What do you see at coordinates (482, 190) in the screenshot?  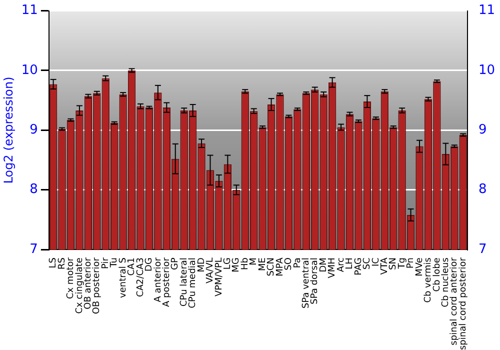 I see `y2-tick-label: 8` at bounding box center [482, 190].